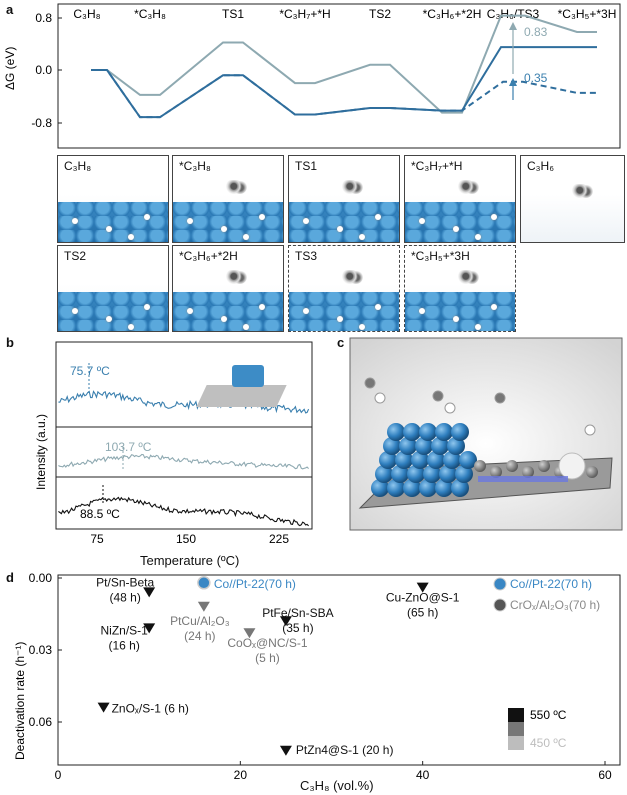 Image resolution: width=627 pixels, height=795 pixels. What do you see at coordinates (90, 371) in the screenshot?
I see `tpd-peak-label-0: 75.7 ºC` at bounding box center [90, 371].